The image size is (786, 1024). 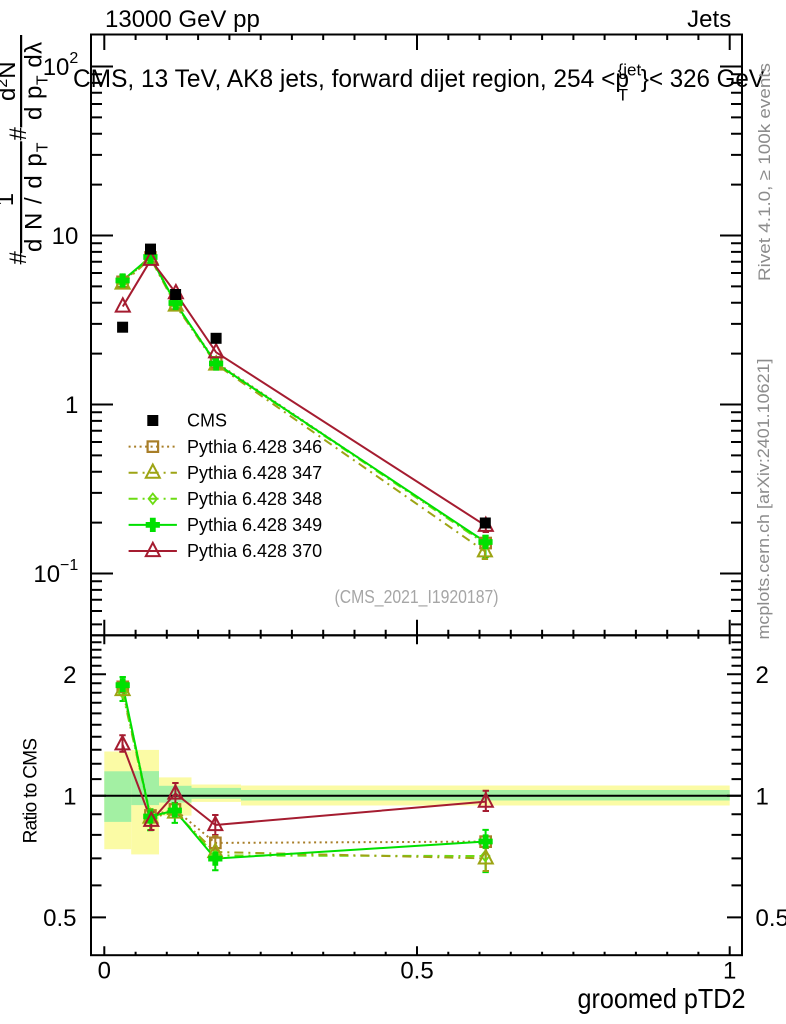 What do you see at coordinates (630, 70) in the screenshot?
I see `svg-text: {jet` at bounding box center [630, 70].